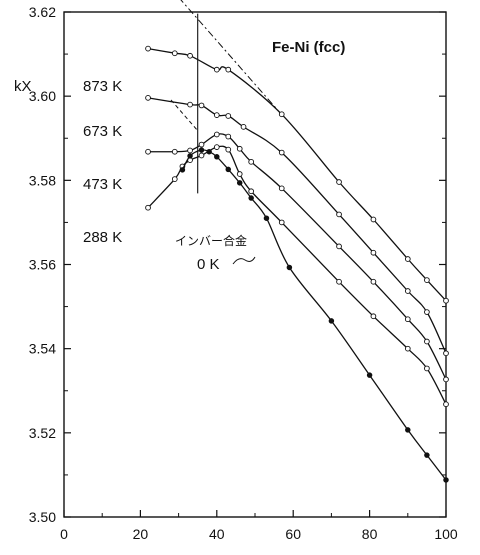  What do you see at coordinates (102, 131) in the screenshot?
I see `series-label: 673 K` at bounding box center [102, 131].